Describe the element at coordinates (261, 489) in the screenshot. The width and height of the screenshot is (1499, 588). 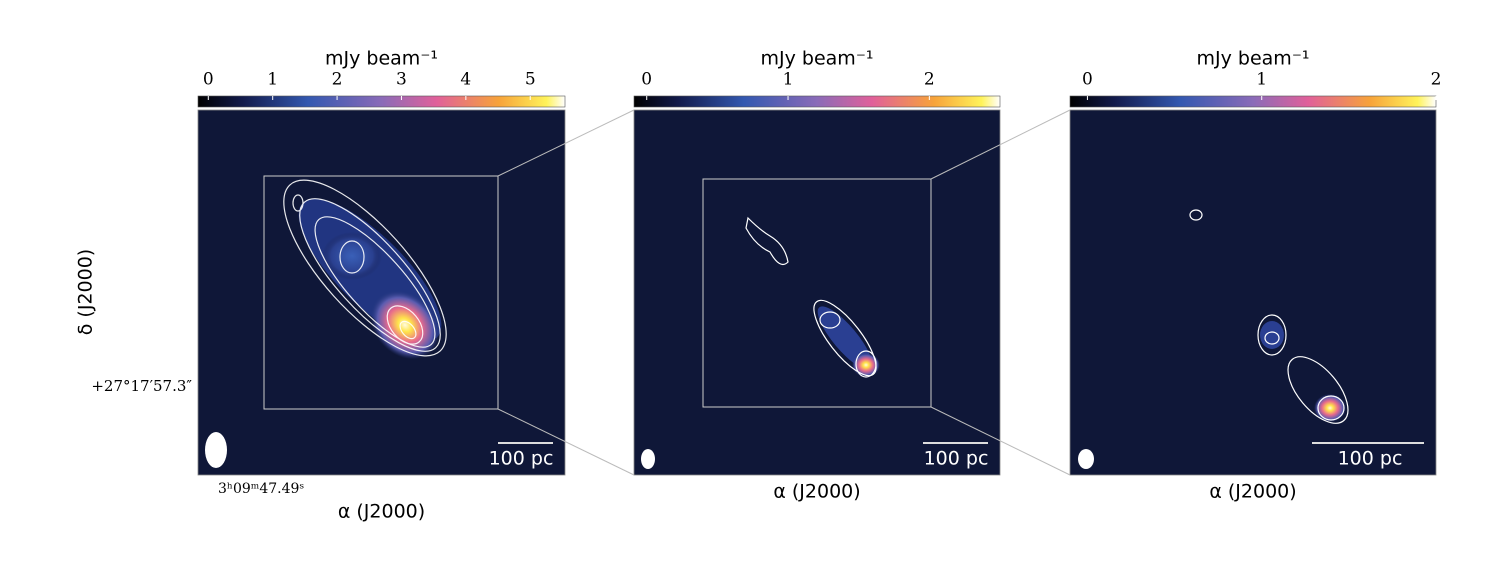
I see `x-tick-label: 3ʰ09ᵐ47.49ˢ` at that location.